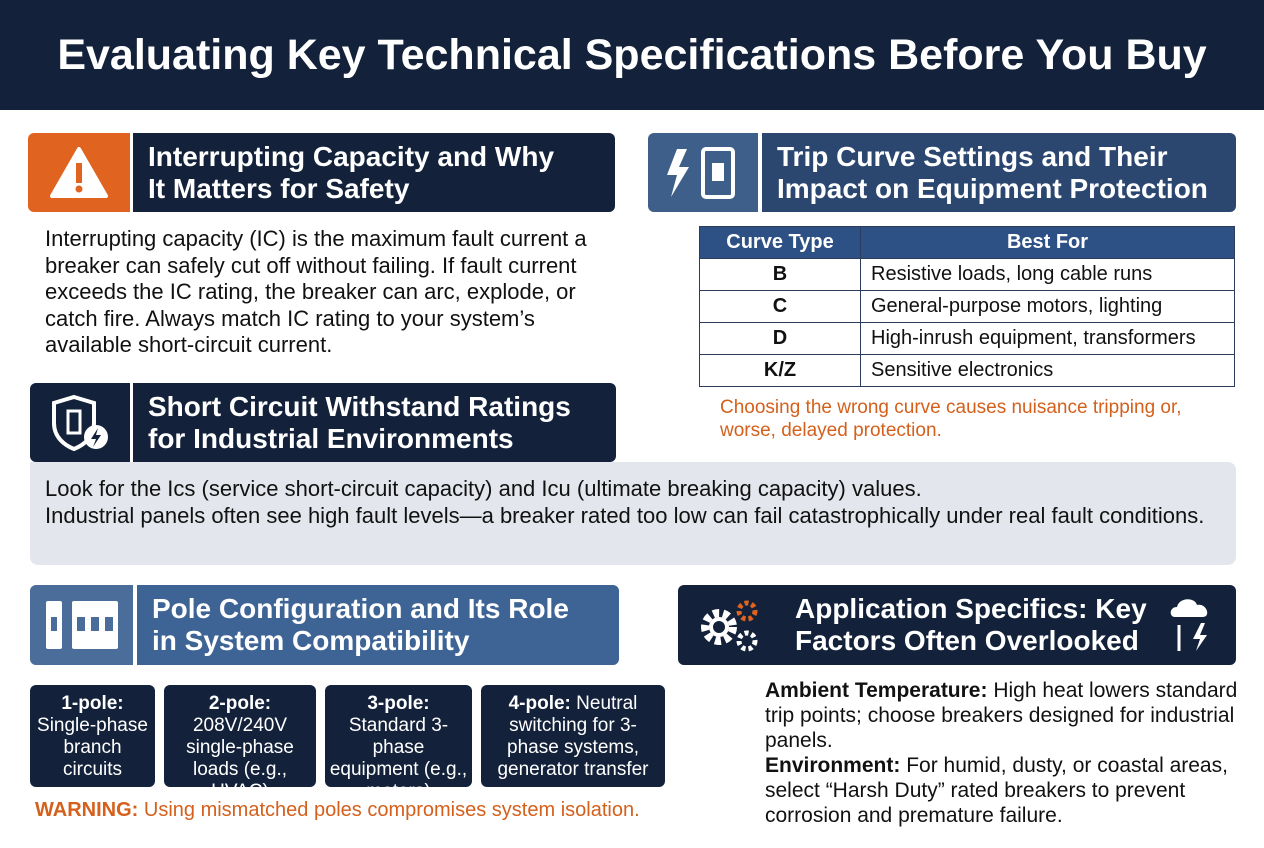 This screenshot has width=1264, height=848. What do you see at coordinates (780, 306) in the screenshot?
I see `cell: C` at bounding box center [780, 306].